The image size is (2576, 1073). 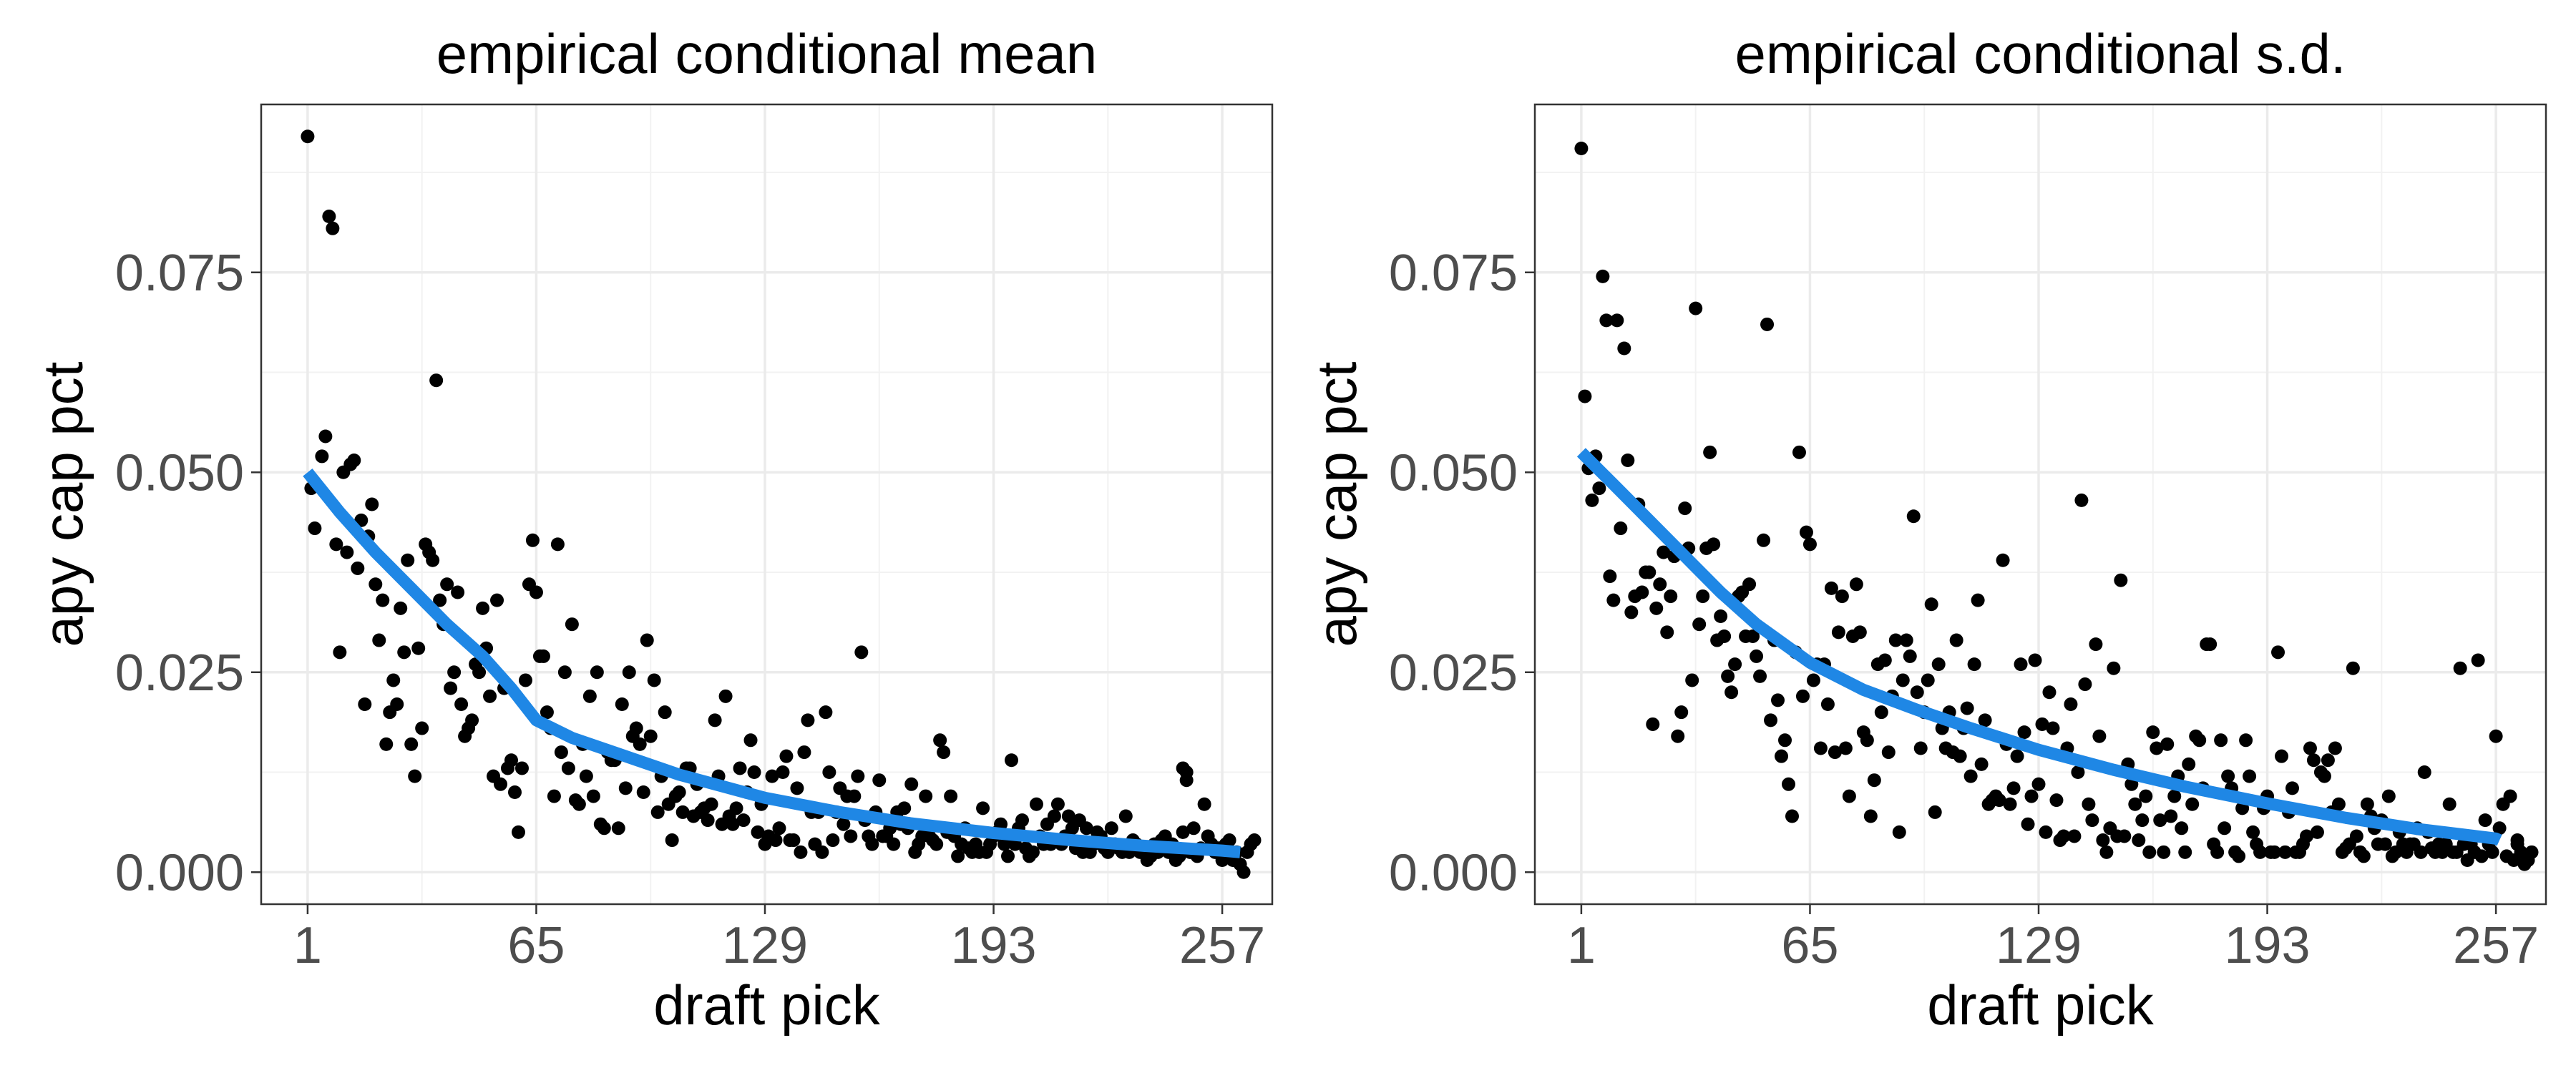 What do you see at coordinates (1453, 472) in the screenshot?
I see `y-tick-label: 0.050` at bounding box center [1453, 472].